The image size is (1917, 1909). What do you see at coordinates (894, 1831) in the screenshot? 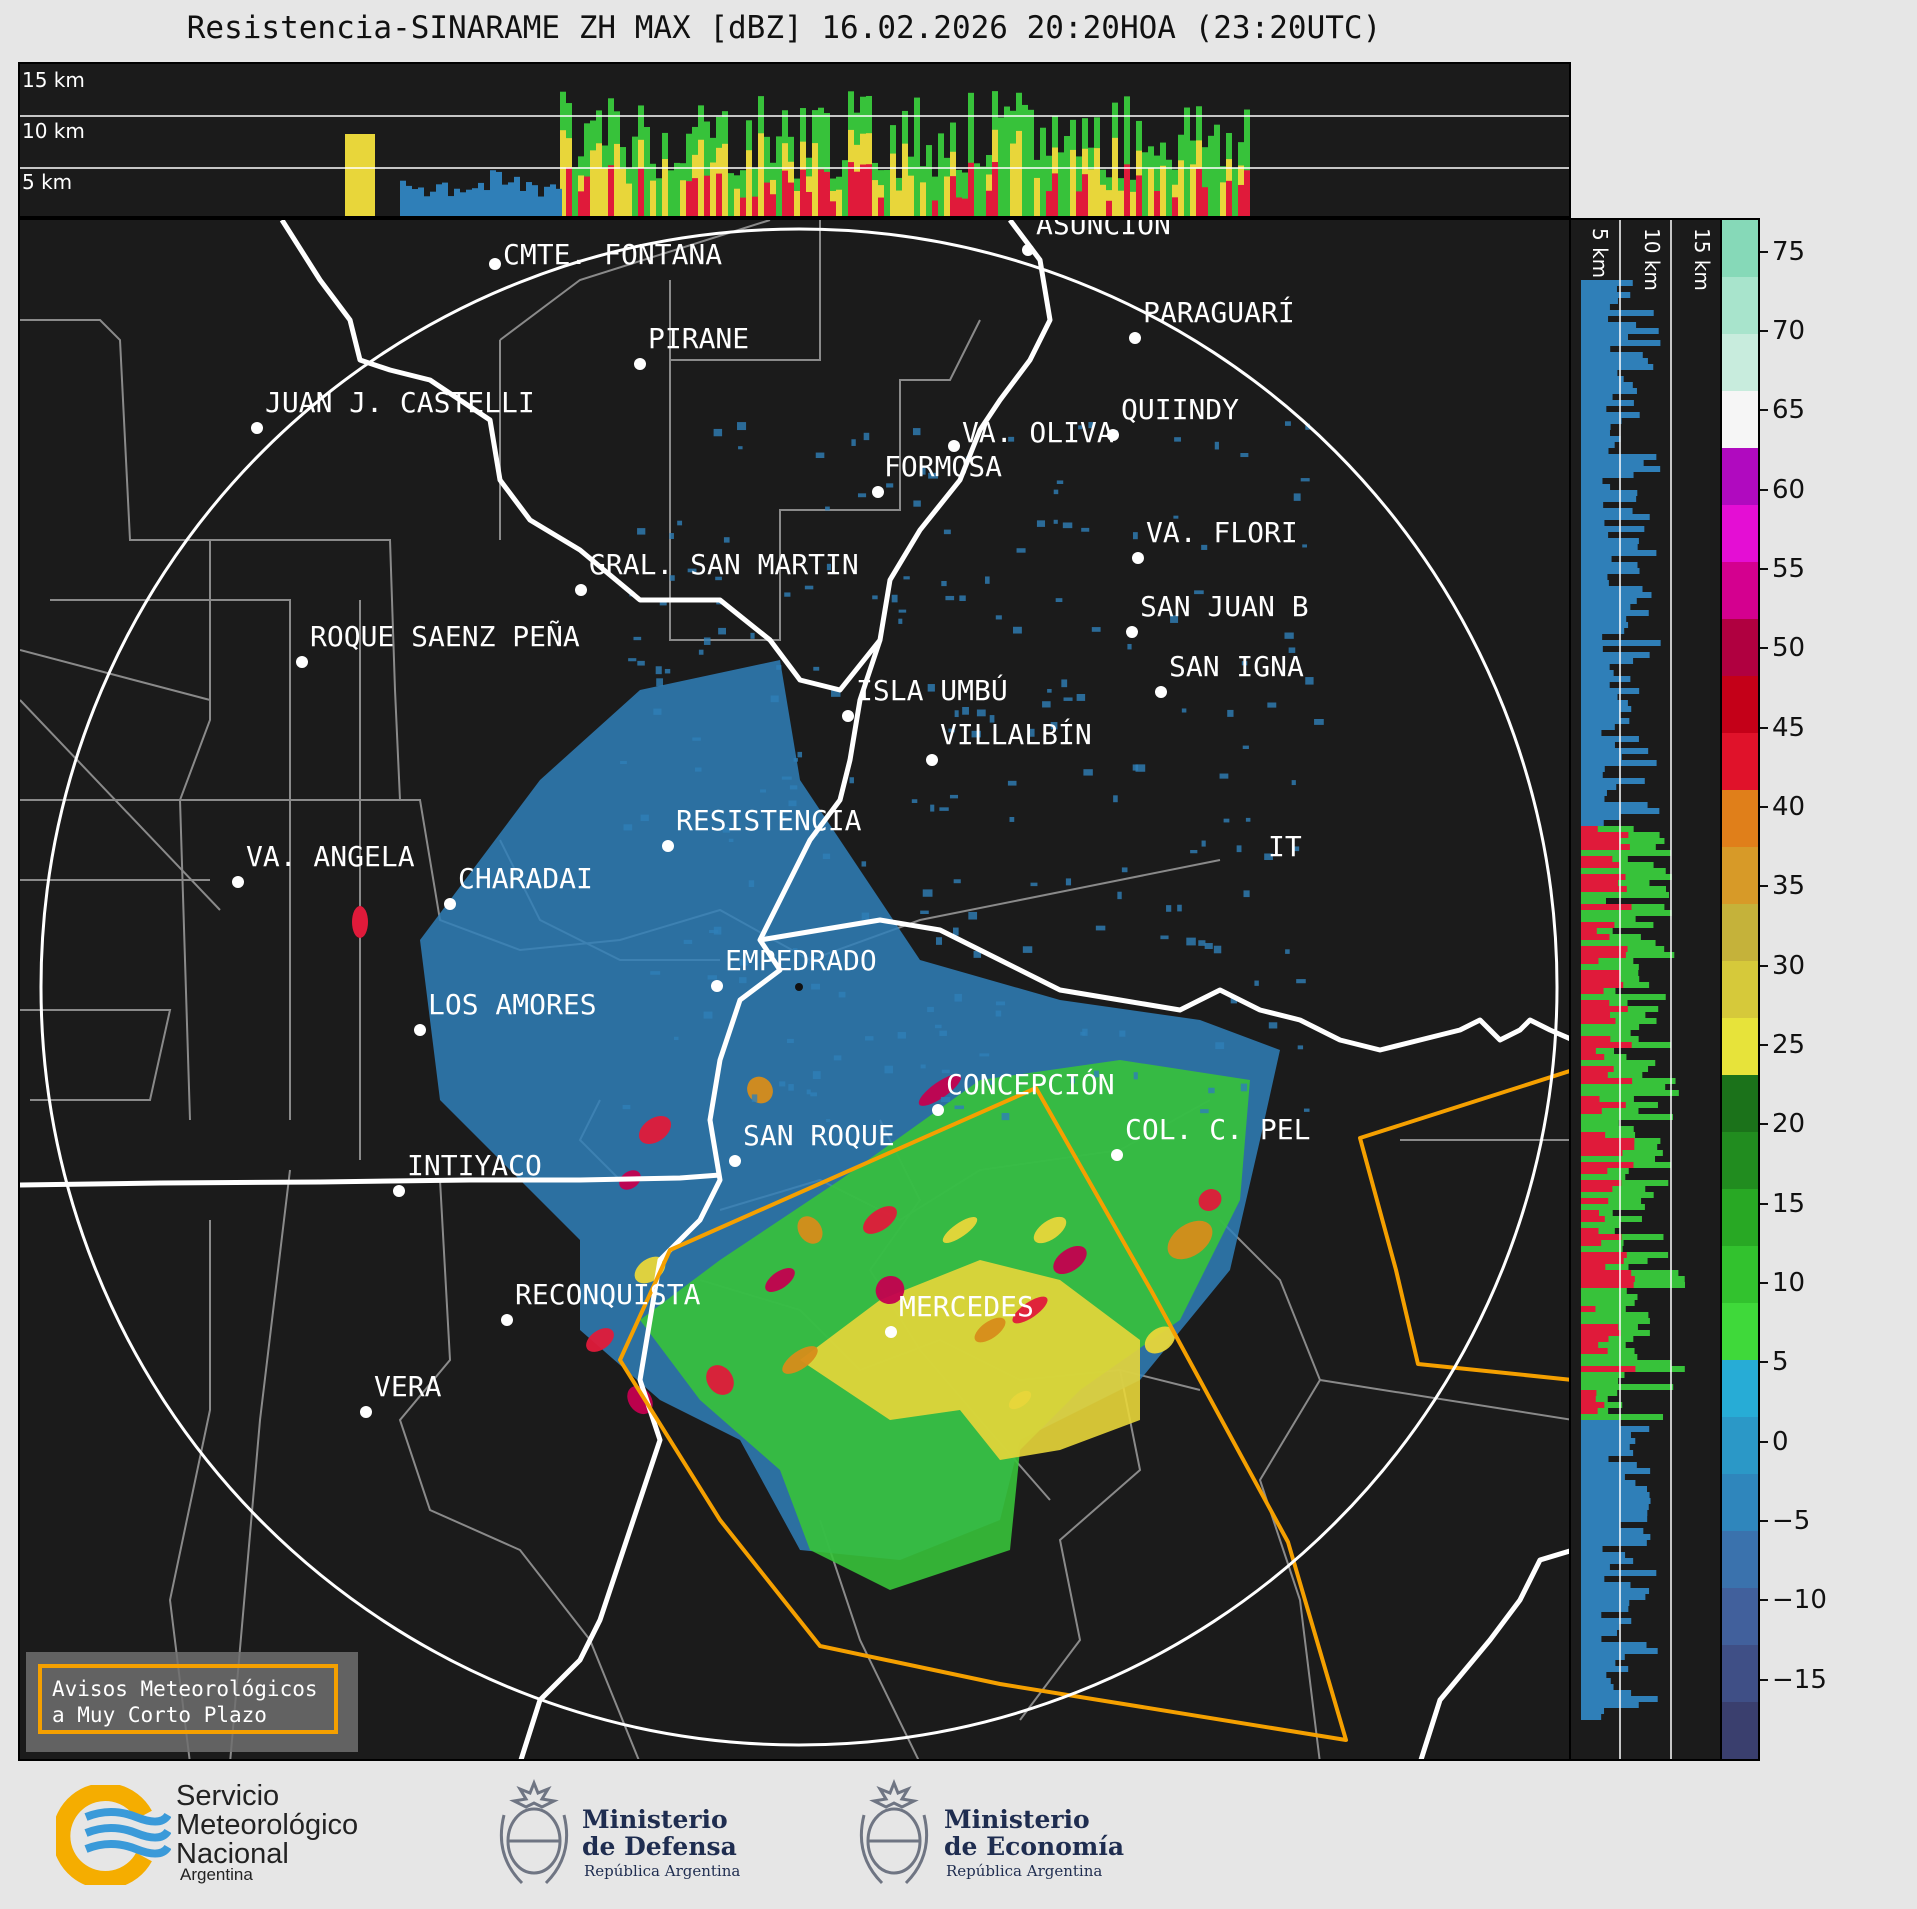
I see `economia-coat-of-arms-icon` at bounding box center [894, 1831].